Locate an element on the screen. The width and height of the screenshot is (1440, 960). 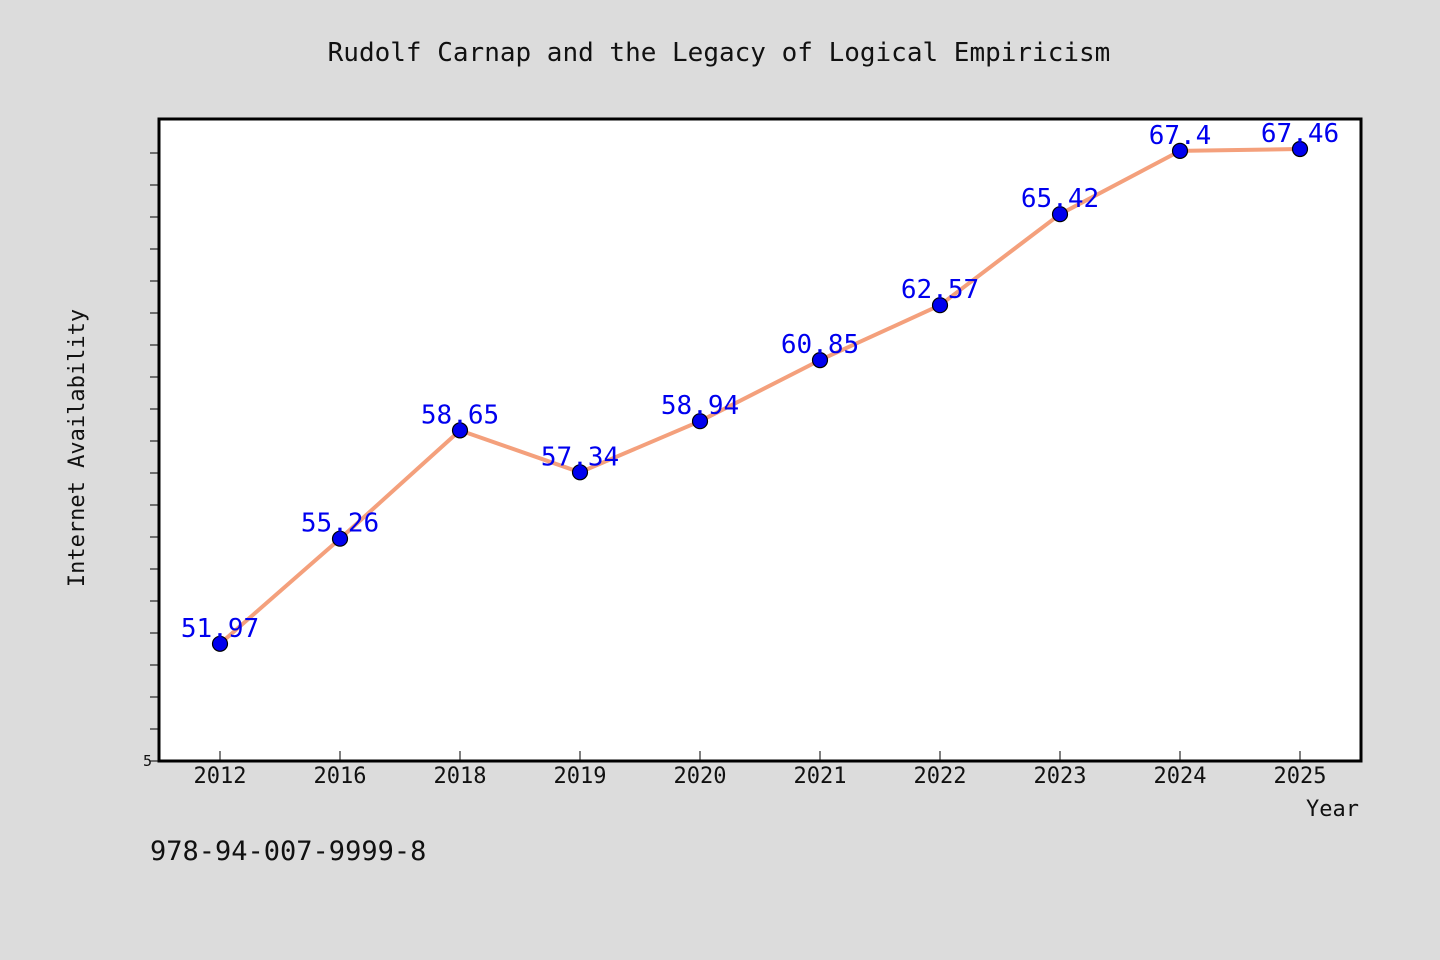
x-tick-label: 2024 is located at coordinates (1180, 776).